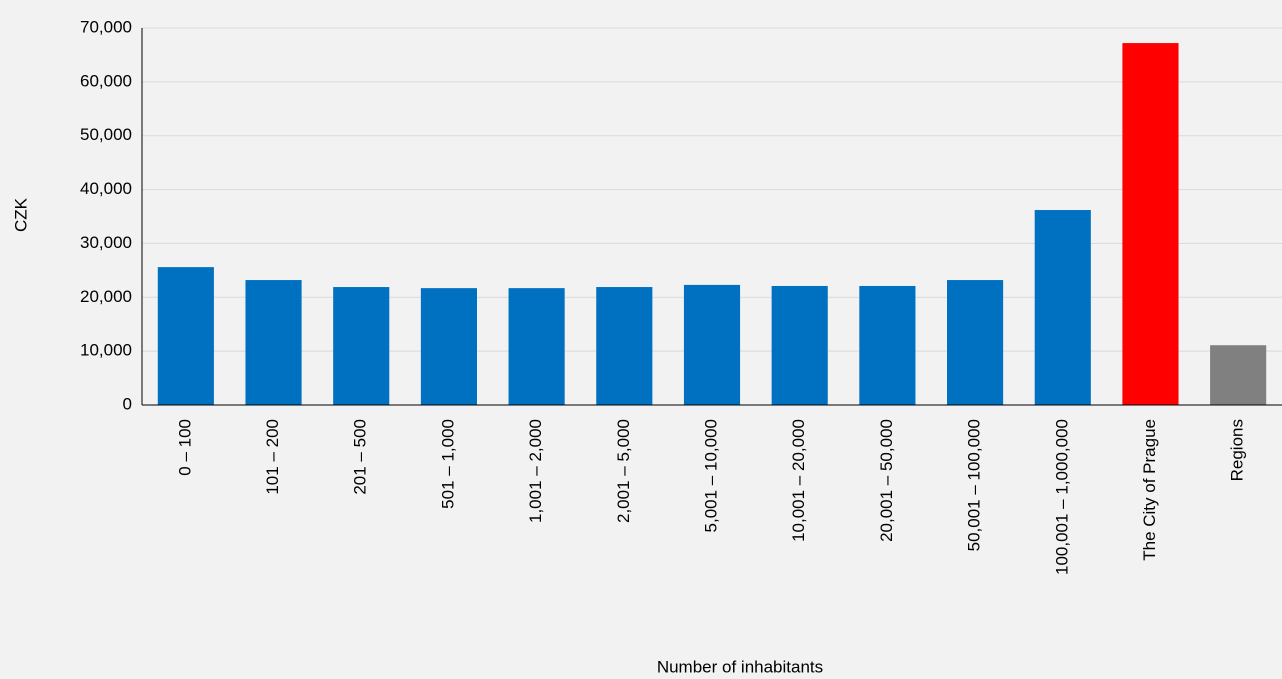 The width and height of the screenshot is (1282, 679). Describe the element at coordinates (106, 242) in the screenshot. I see `y-tick-label: 30,000` at that location.